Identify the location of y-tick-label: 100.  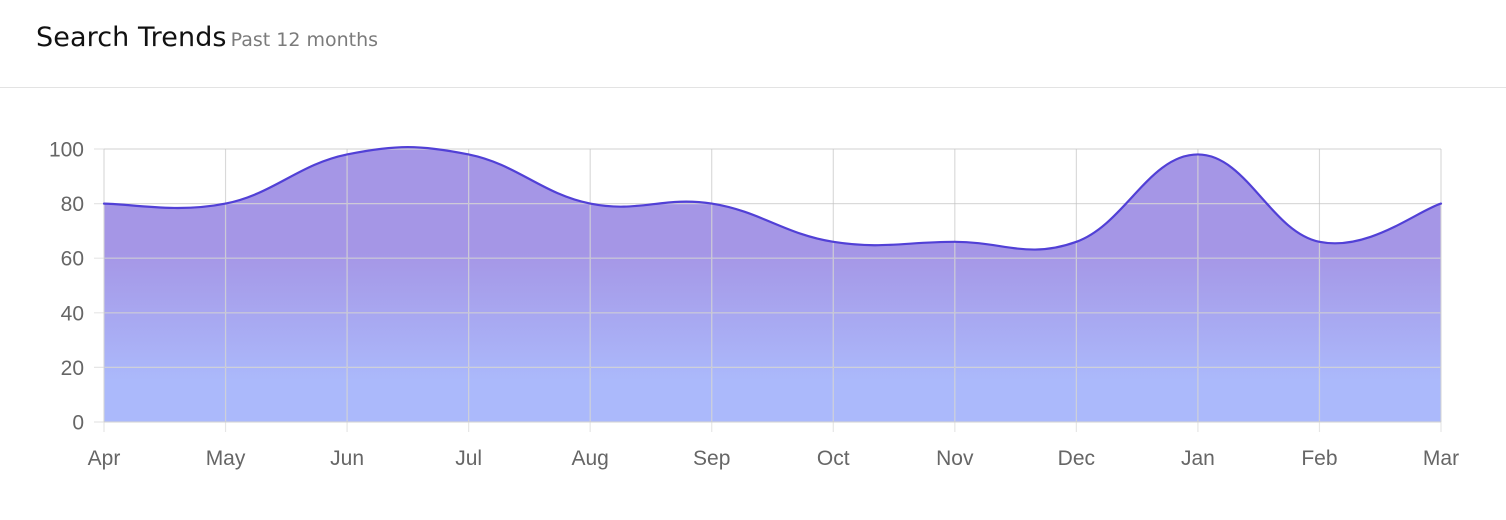
(66, 150).